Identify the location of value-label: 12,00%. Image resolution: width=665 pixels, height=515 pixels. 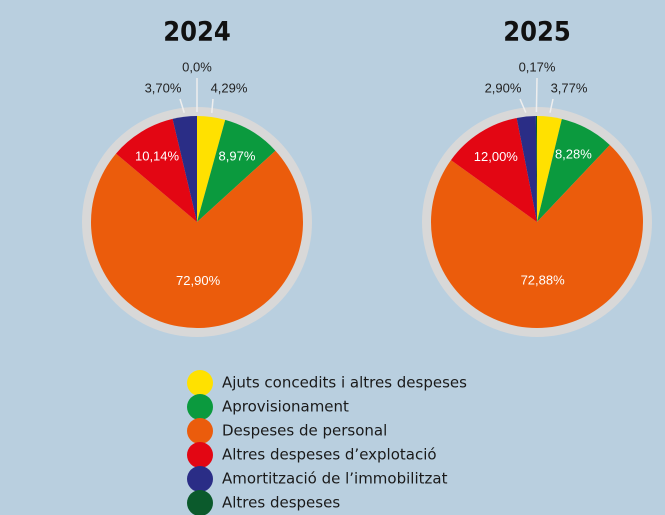
(496, 156).